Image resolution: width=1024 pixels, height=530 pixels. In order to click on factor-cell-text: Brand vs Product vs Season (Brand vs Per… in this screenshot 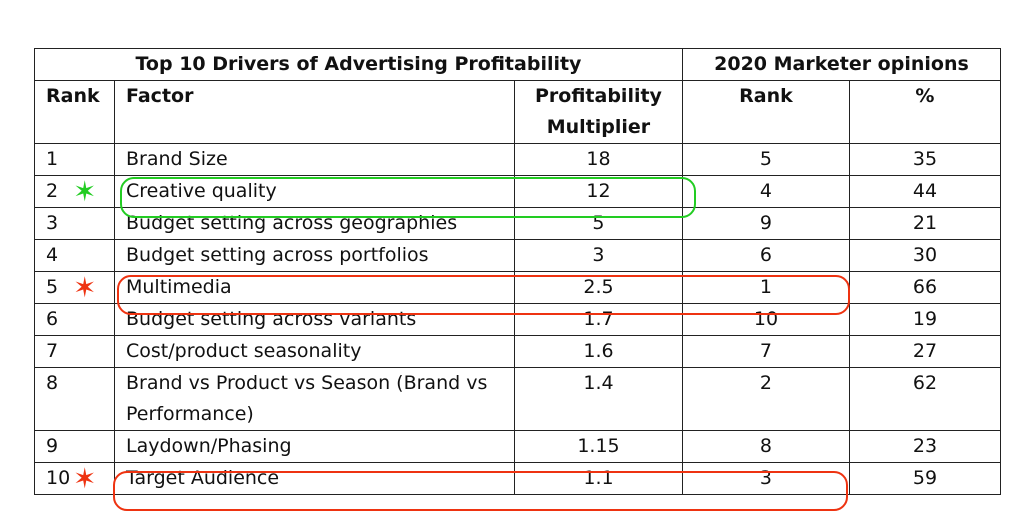, I will do `click(307, 398)`.